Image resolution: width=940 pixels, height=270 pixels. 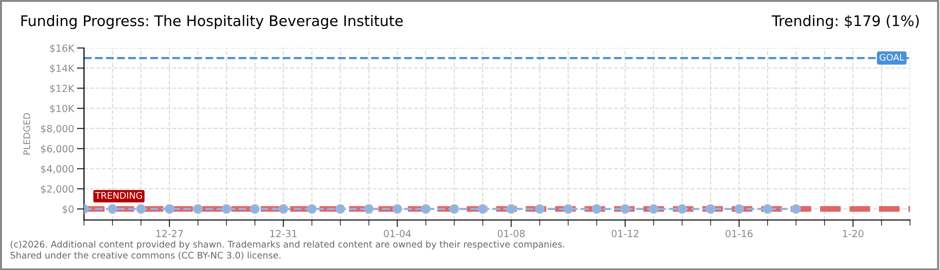 What do you see at coordinates (853, 234) in the screenshot?
I see `x-tick-label: 1-20` at bounding box center [853, 234].